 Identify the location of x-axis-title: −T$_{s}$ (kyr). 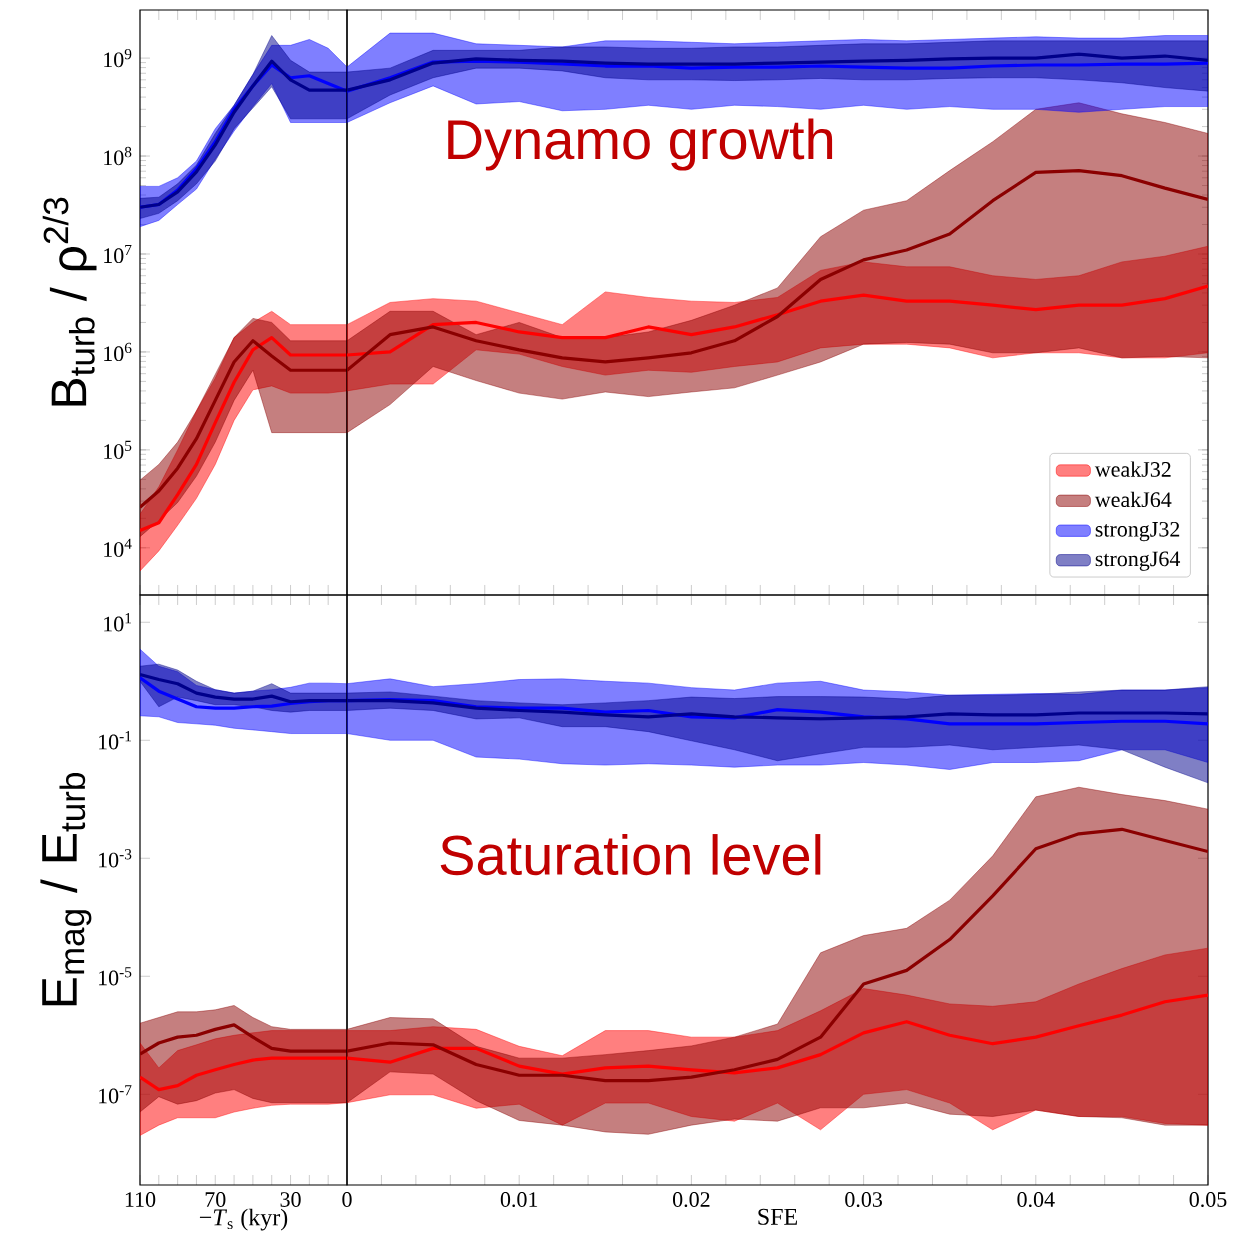
(243, 1219).